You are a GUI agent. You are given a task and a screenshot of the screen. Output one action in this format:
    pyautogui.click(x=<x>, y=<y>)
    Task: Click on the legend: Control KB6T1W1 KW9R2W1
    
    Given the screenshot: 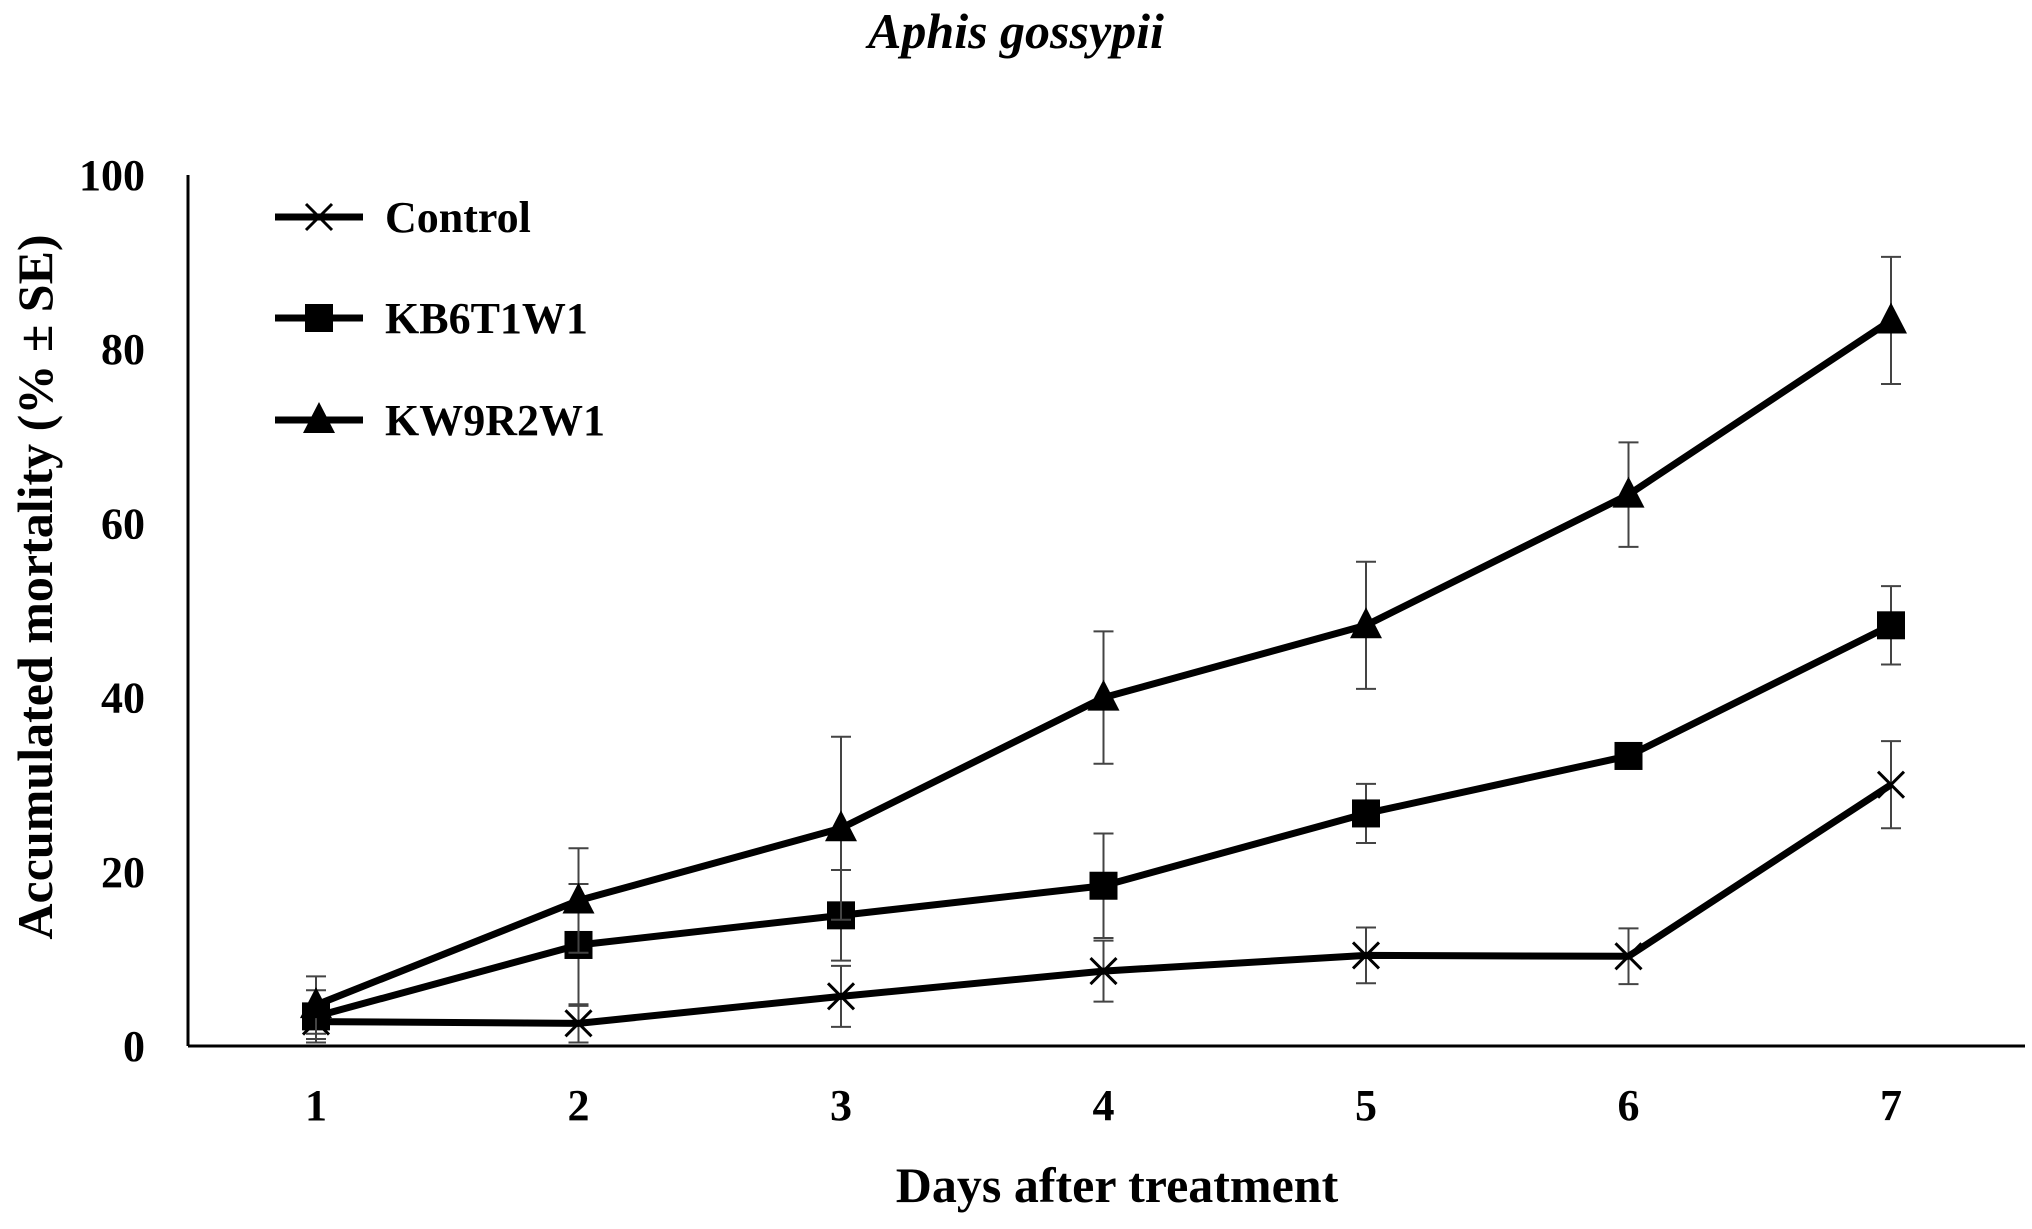 What is the action you would take?
    pyautogui.click(x=440, y=319)
    